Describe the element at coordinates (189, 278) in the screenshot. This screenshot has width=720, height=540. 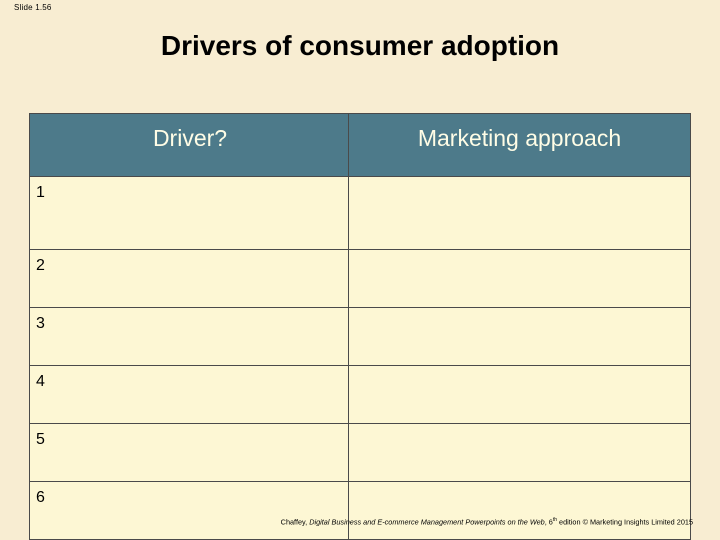
I see `row-number-cell: 2` at that location.